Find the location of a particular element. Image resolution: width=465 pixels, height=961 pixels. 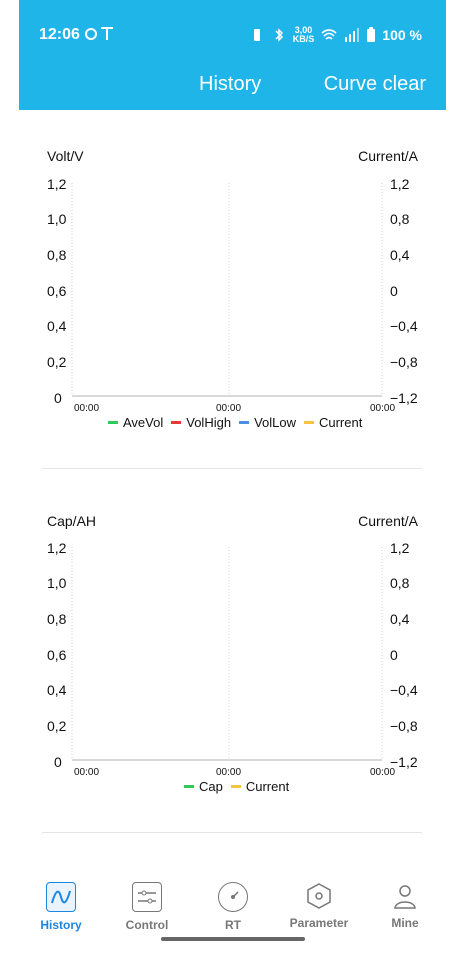

status-right: 3,00 KB/S 100 % is located at coordinates (335, 35).